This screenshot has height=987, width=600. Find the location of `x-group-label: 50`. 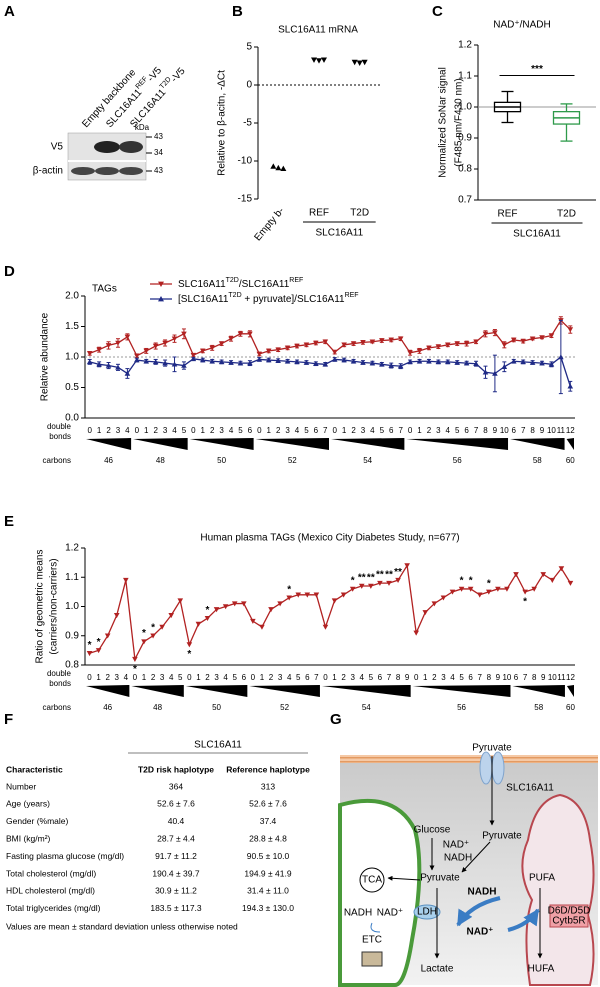

x-group-label: 50 is located at coordinates (216, 707).